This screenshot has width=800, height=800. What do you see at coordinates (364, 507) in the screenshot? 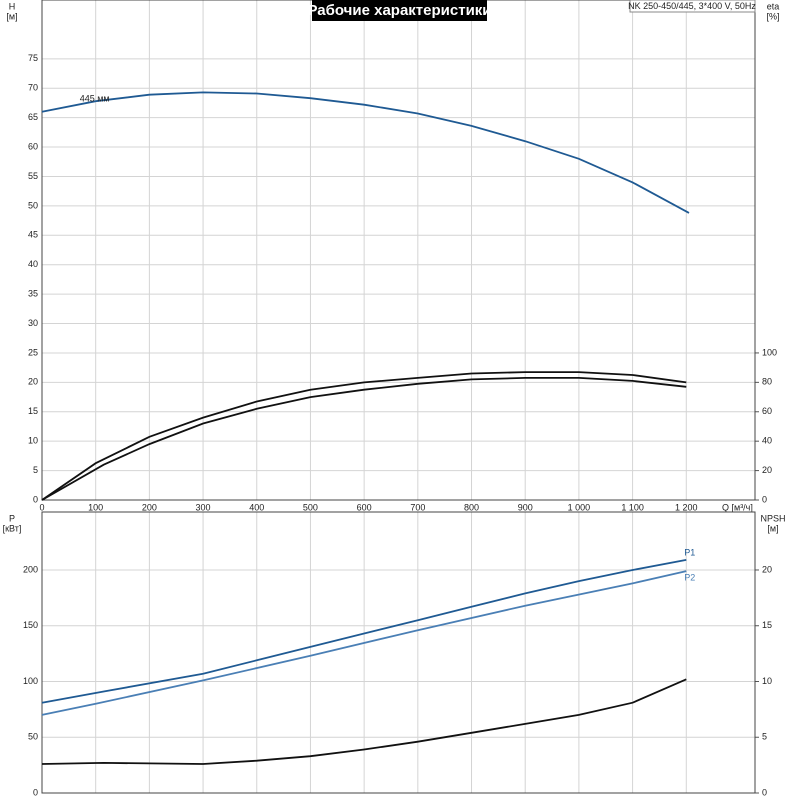
I see `x-tick-label: 600` at bounding box center [364, 507].